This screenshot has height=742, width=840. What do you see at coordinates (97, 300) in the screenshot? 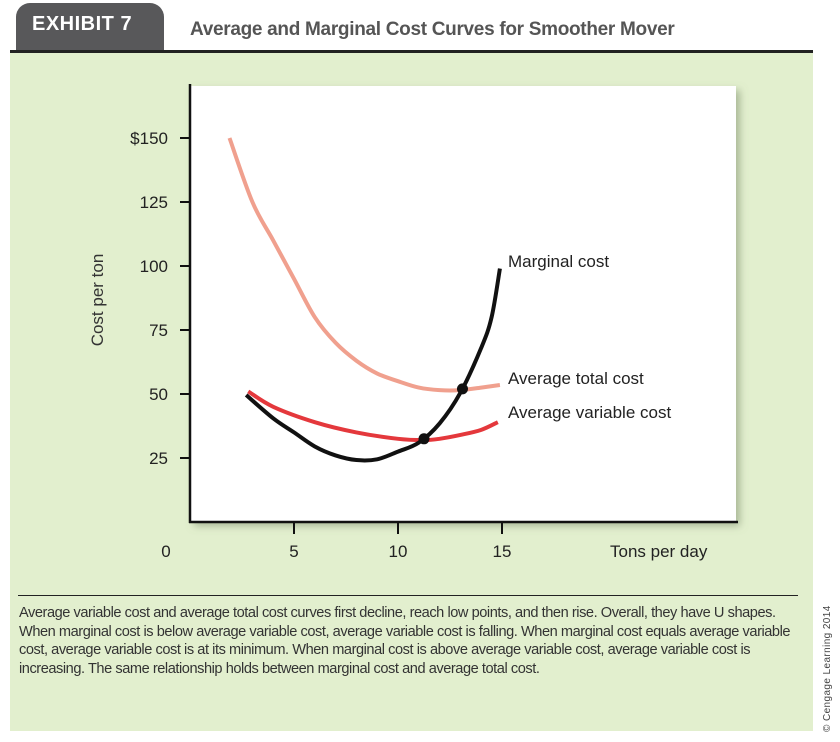
I see `y-axis-label: Cost per ton` at bounding box center [97, 300].